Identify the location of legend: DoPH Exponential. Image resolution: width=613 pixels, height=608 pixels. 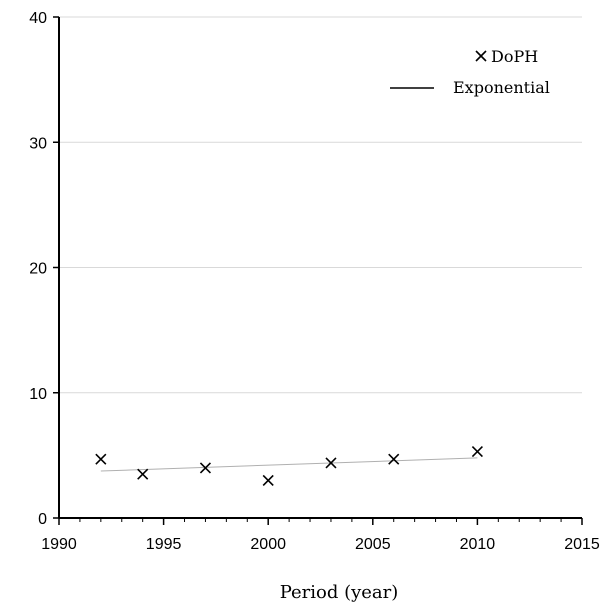
(470, 72).